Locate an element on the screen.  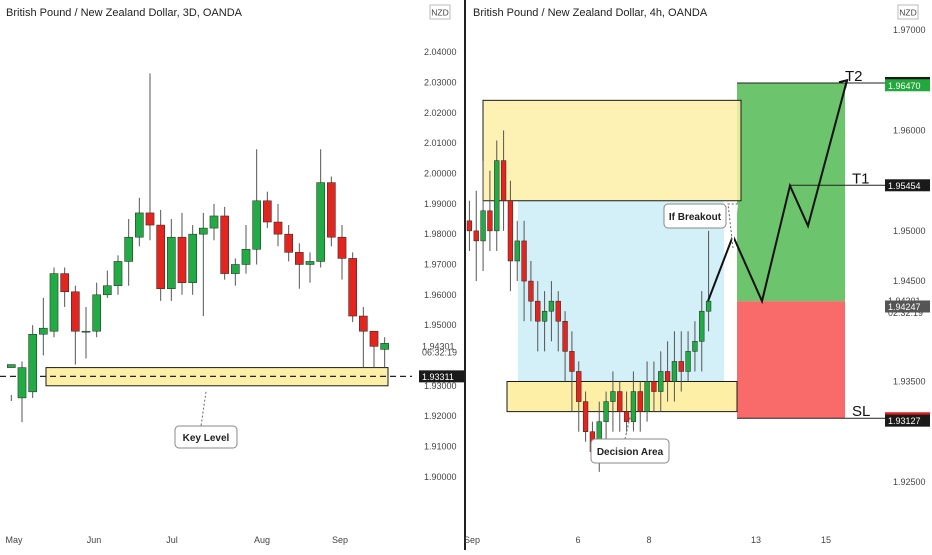
right-currency-badge: NZD is located at coordinates (907, 13).